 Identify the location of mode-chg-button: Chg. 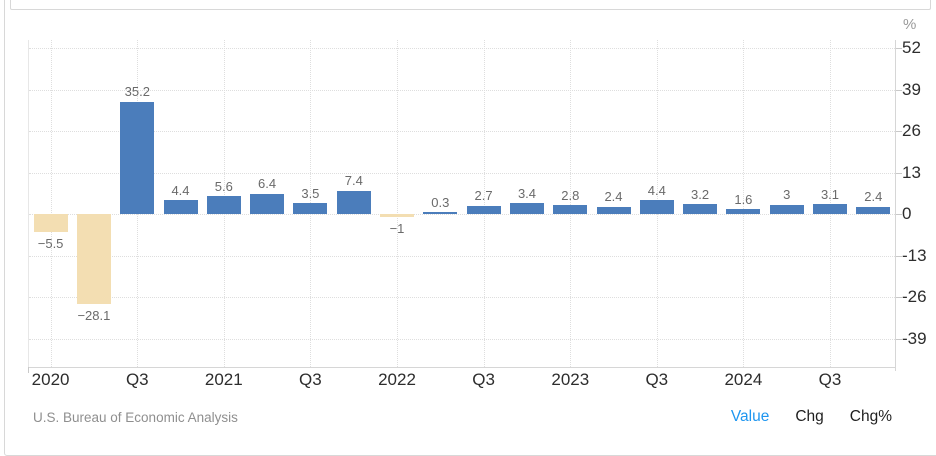
(809, 416).